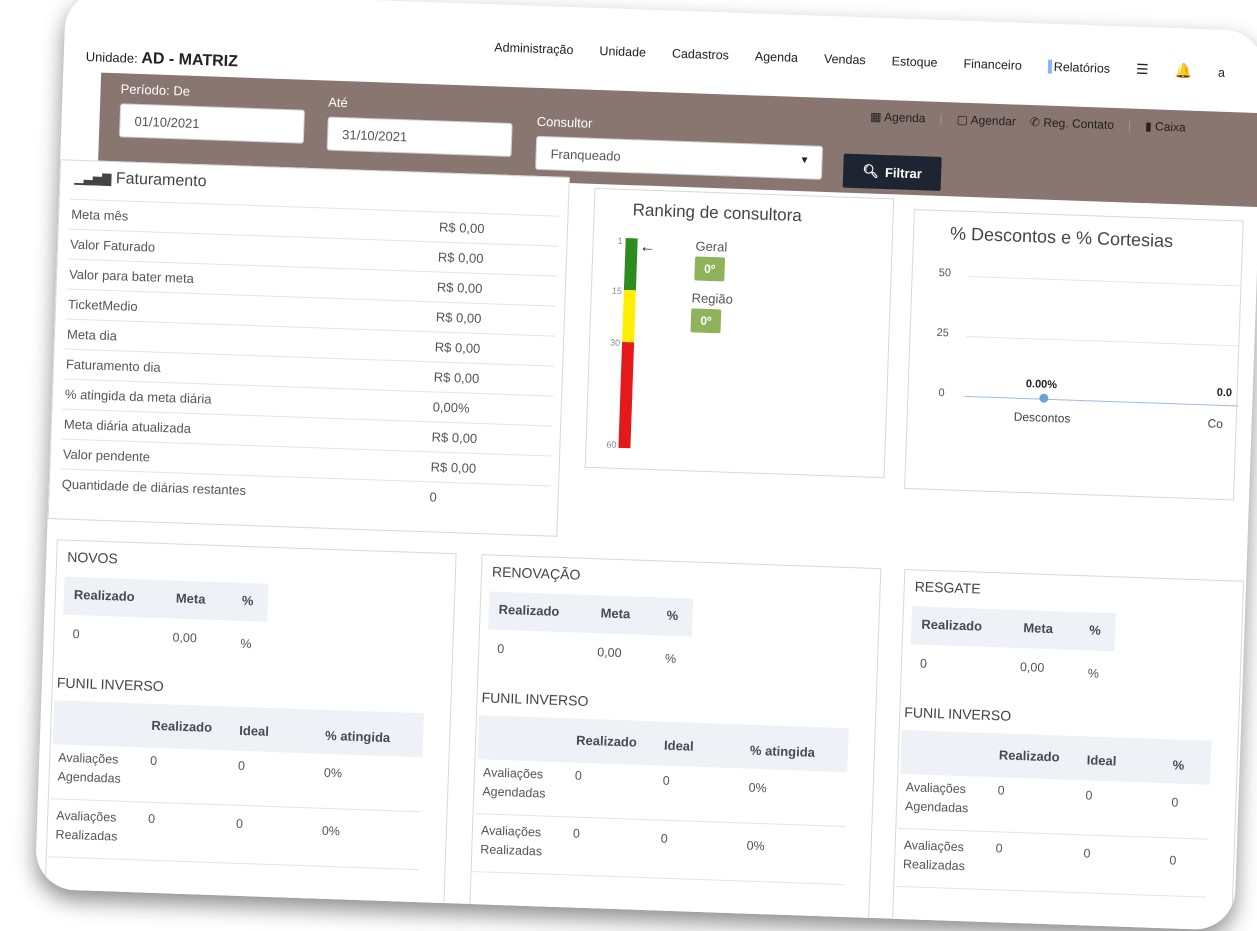  I want to click on faturamento-row-label: Meta mês, so click(99, 215).